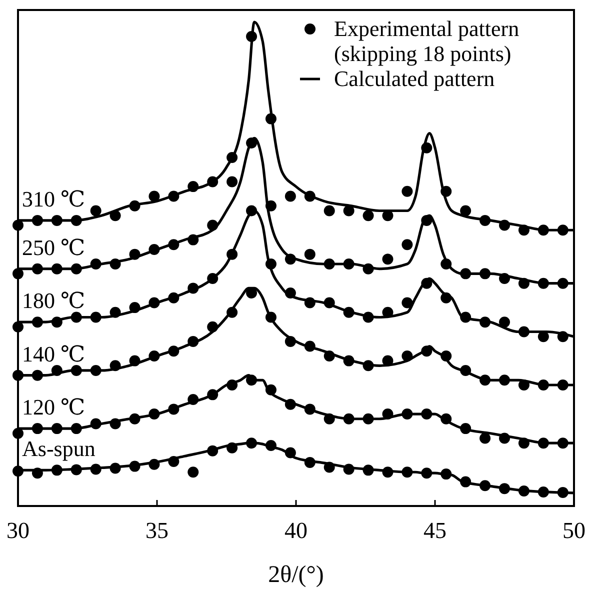  I want to click on legend-label: Experimental pattern (skipping 18 points), so click(427, 41).